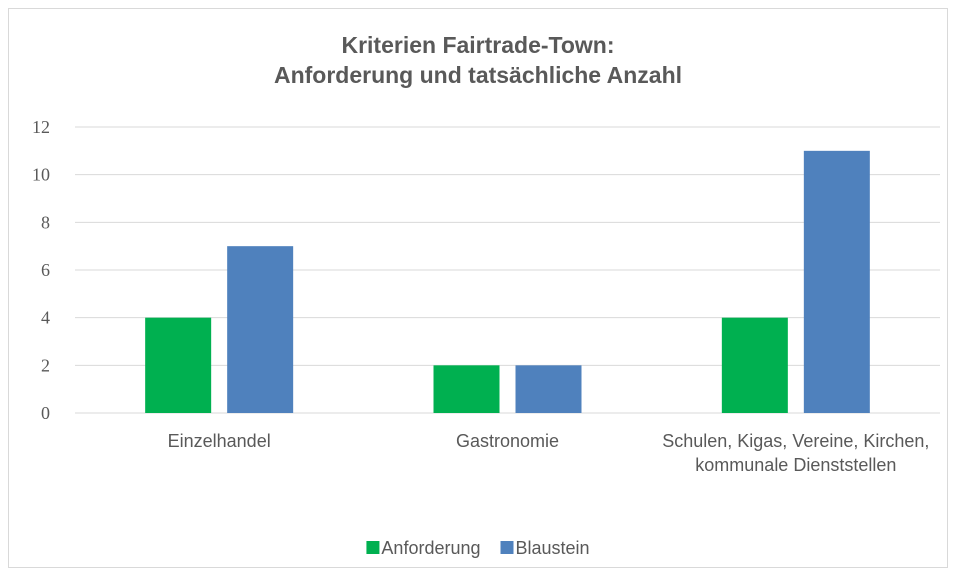 The width and height of the screenshot is (957, 576). Describe the element at coordinates (41, 127) in the screenshot. I see `y-tick-label: 12` at that location.